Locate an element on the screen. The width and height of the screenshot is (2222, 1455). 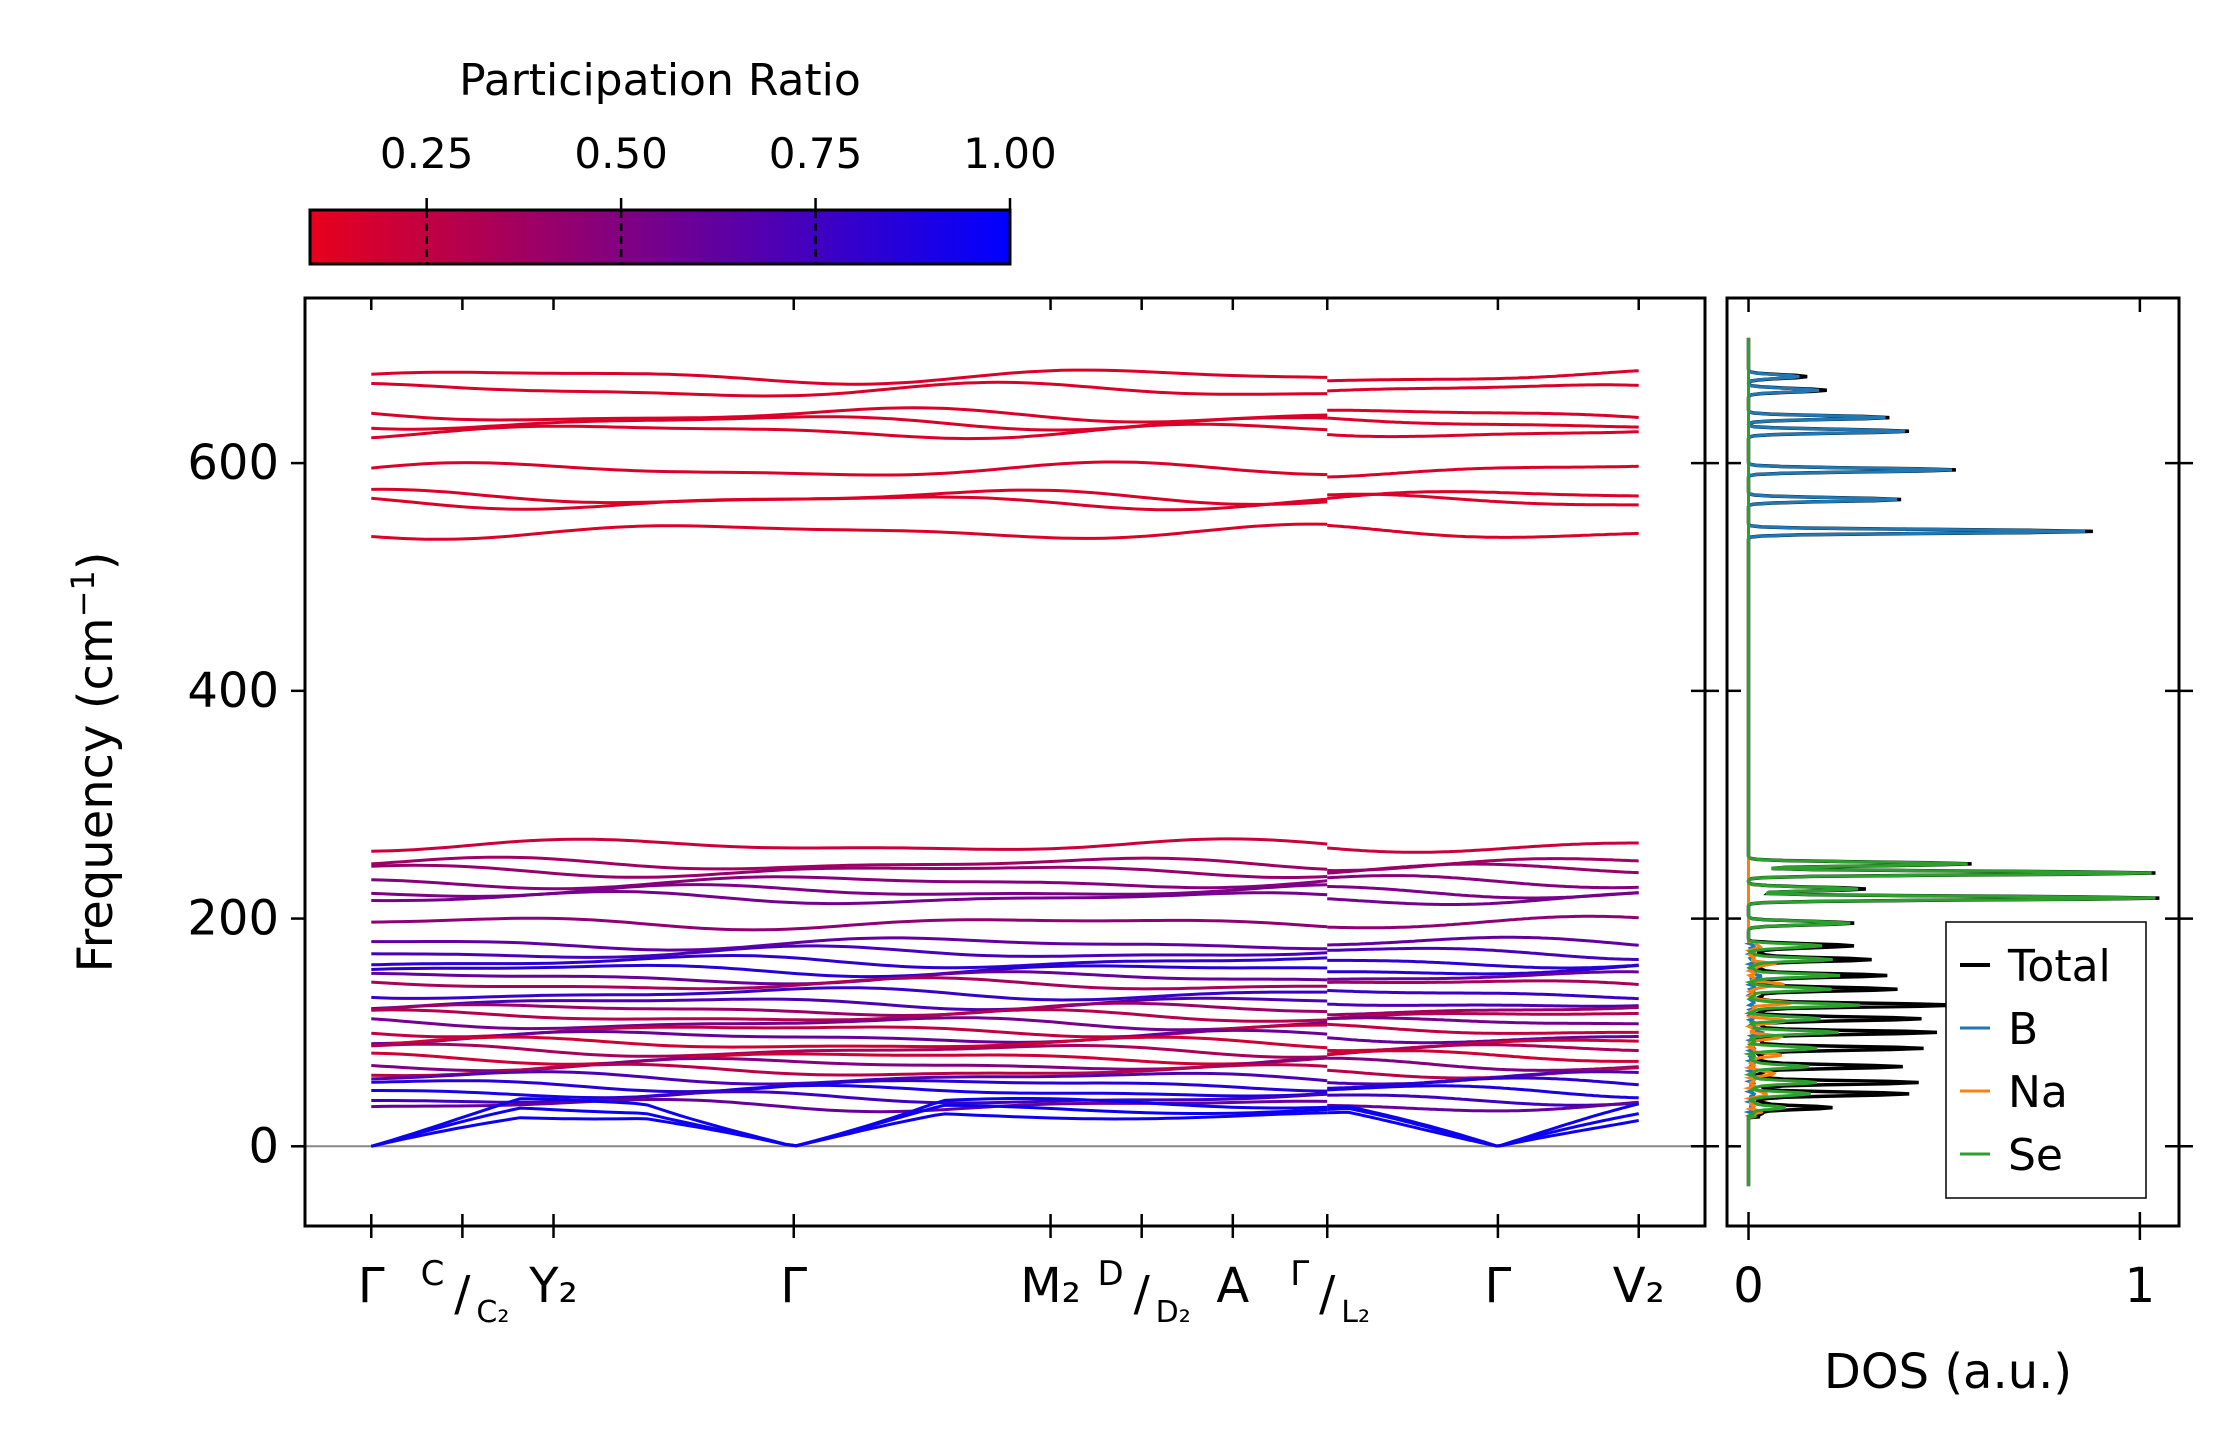
x-tick-label: M₂ is located at coordinates (1050, 1286).